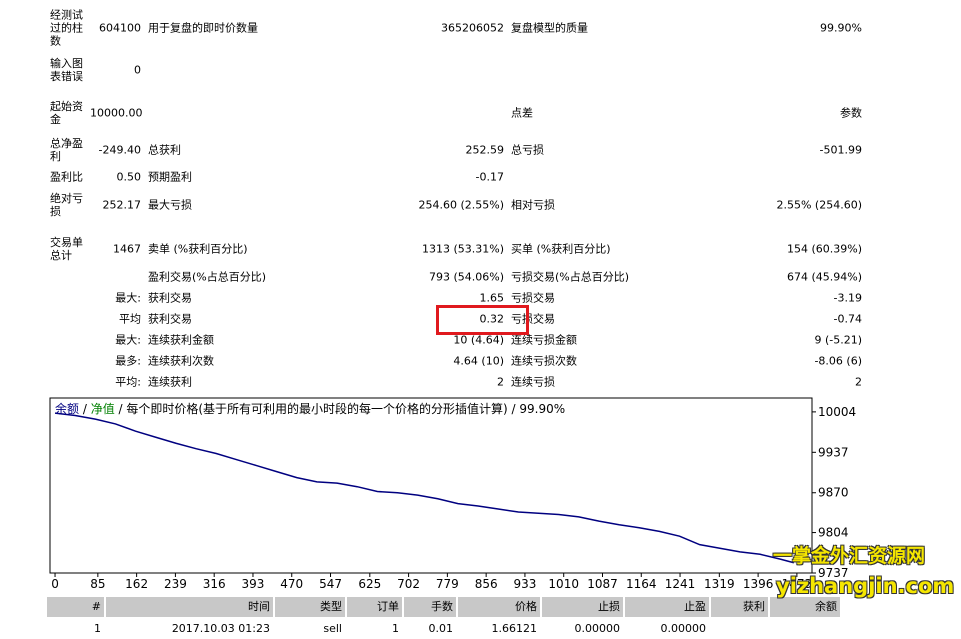  I want to click on watermark: yizhangjin.com, so click(865, 586).